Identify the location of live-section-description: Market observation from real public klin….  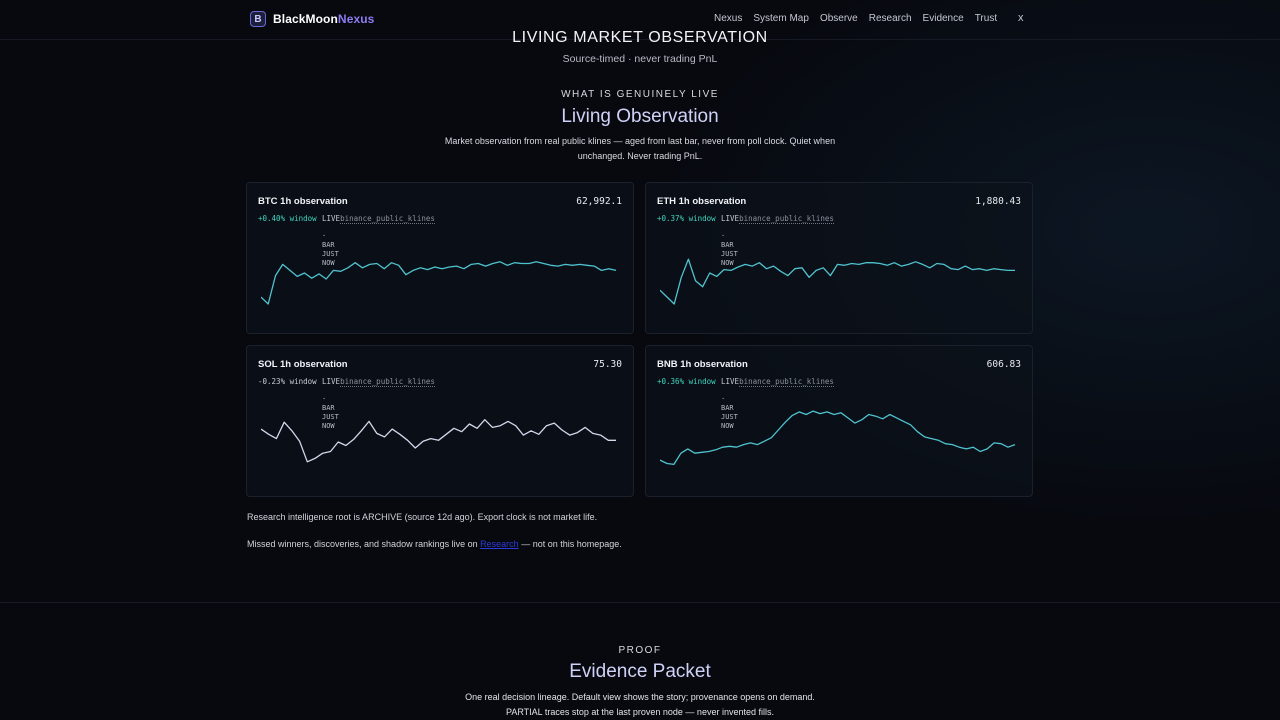
(640, 148).